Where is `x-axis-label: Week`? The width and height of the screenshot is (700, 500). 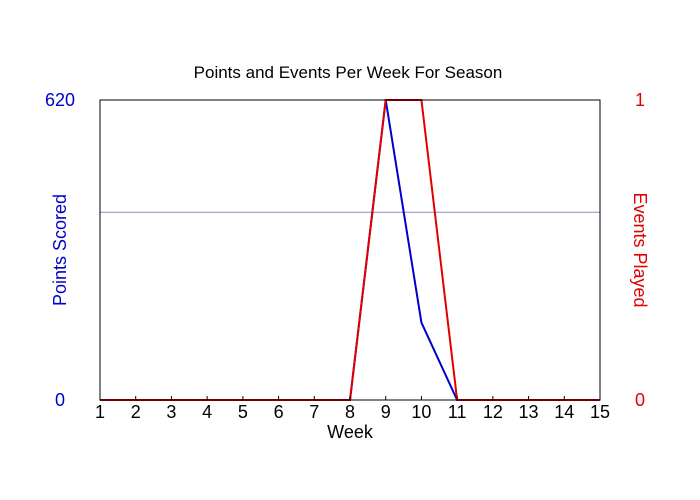 x-axis-label: Week is located at coordinates (350, 432).